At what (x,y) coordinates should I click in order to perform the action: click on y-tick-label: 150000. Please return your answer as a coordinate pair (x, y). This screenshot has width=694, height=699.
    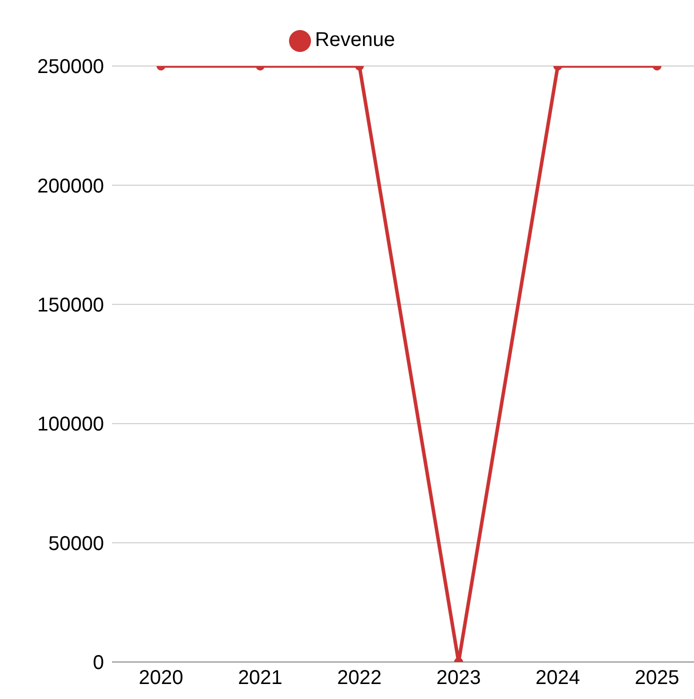
    Looking at the image, I should click on (70, 305).